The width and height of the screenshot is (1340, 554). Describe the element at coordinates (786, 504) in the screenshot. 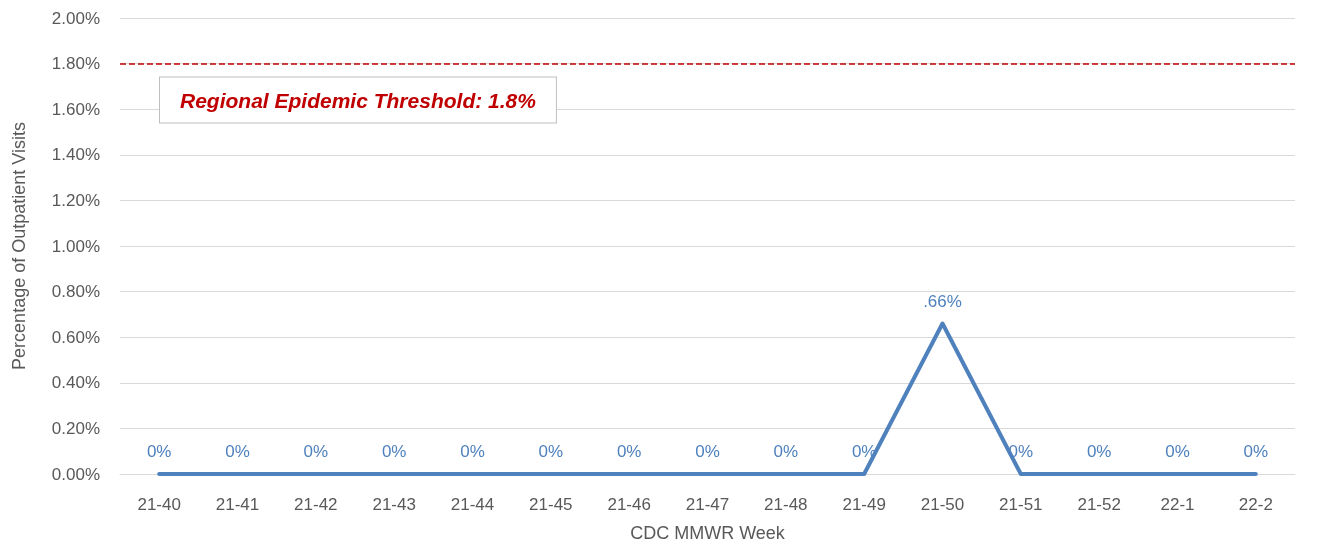

I see `x-tick-label: 21-48` at that location.